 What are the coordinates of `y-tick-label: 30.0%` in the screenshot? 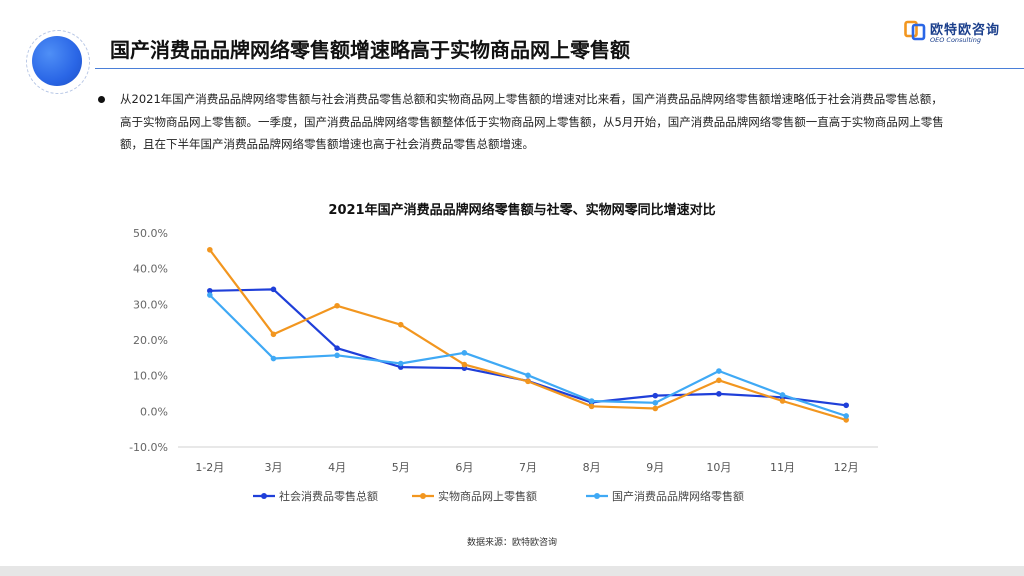 It's located at (150, 304).